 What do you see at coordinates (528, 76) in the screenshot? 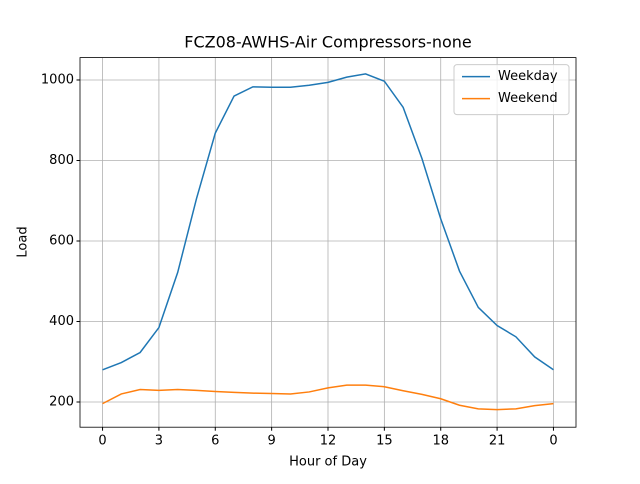
I see `legend-label: Weekday` at bounding box center [528, 76].